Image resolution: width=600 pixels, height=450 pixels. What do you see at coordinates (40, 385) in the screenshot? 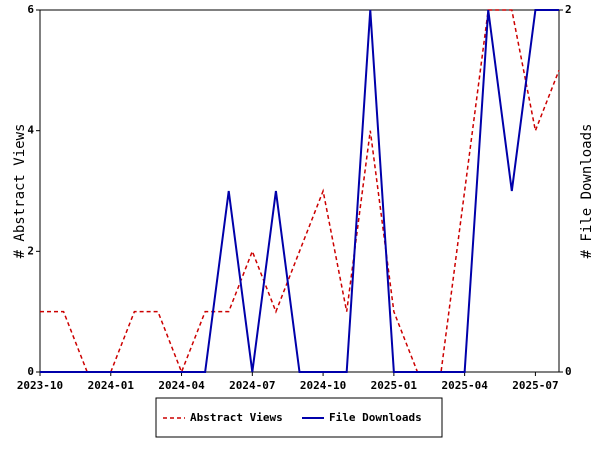
I see `x-tick-label: 2023-10` at bounding box center [40, 385].